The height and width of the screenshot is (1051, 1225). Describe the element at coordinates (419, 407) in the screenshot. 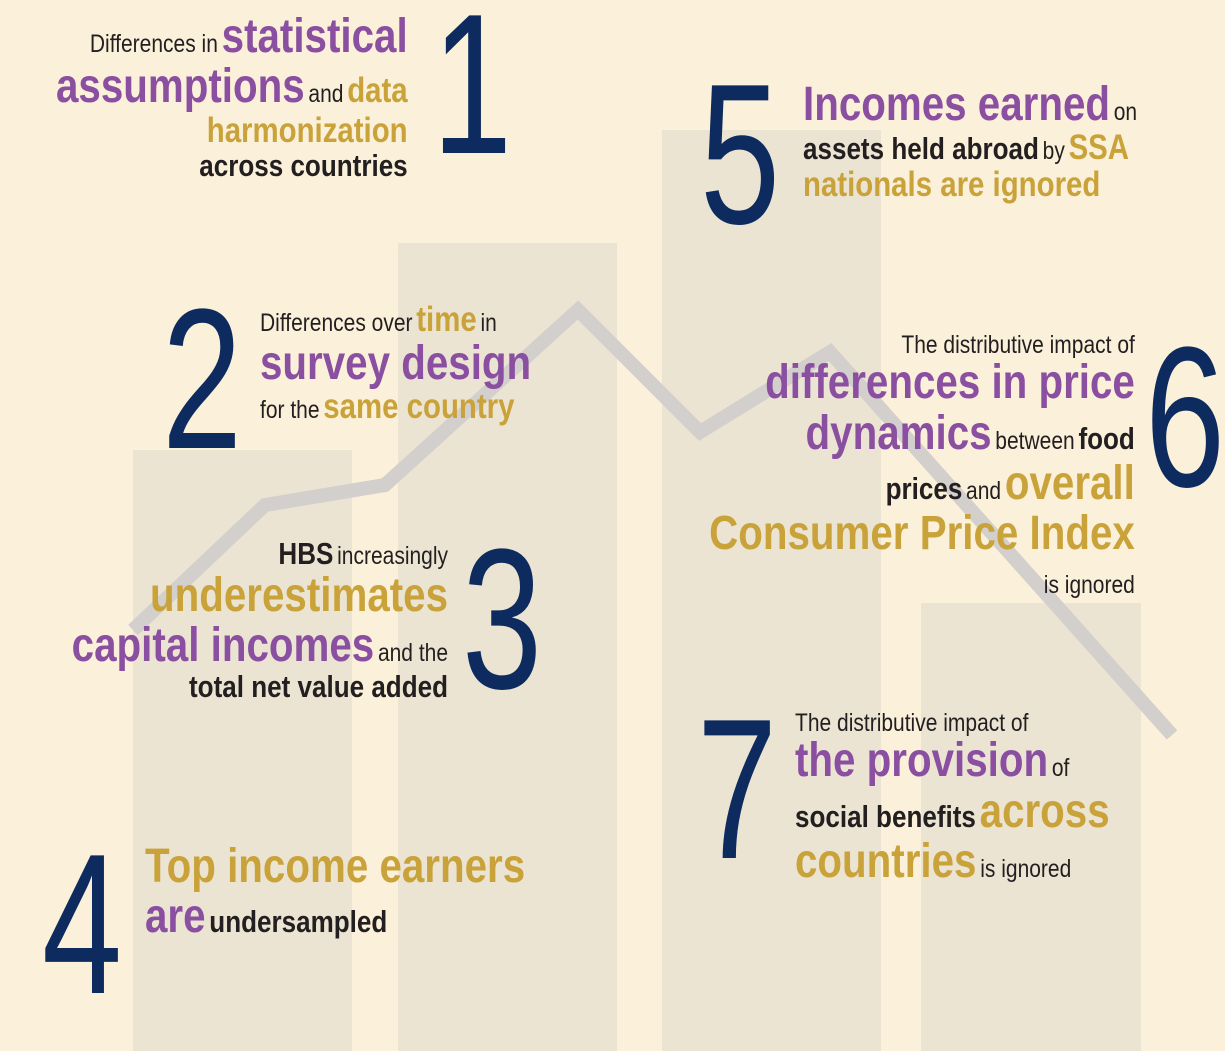

I see `text: same country` at that location.